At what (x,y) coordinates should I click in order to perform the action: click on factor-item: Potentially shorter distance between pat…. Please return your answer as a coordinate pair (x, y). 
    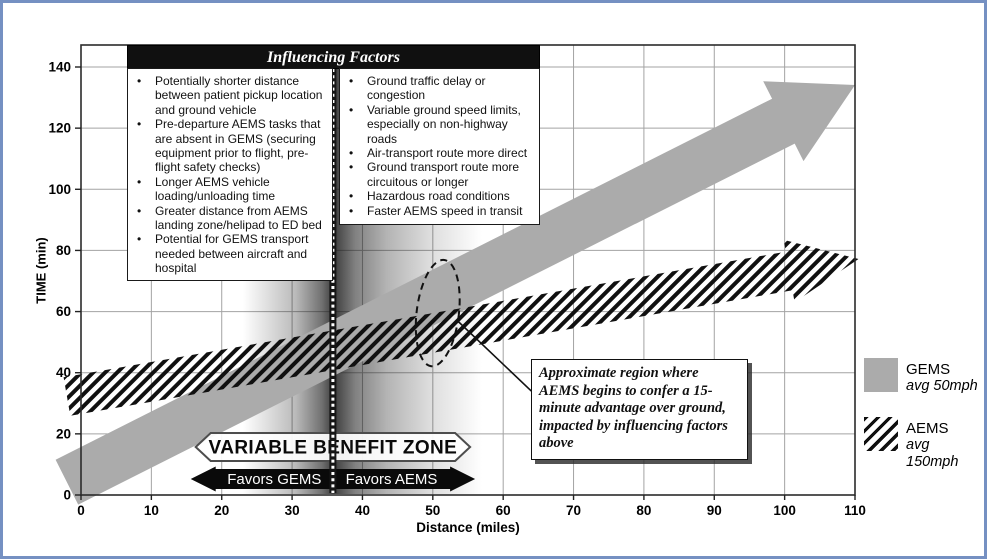
    Looking at the image, I should click on (228, 95).